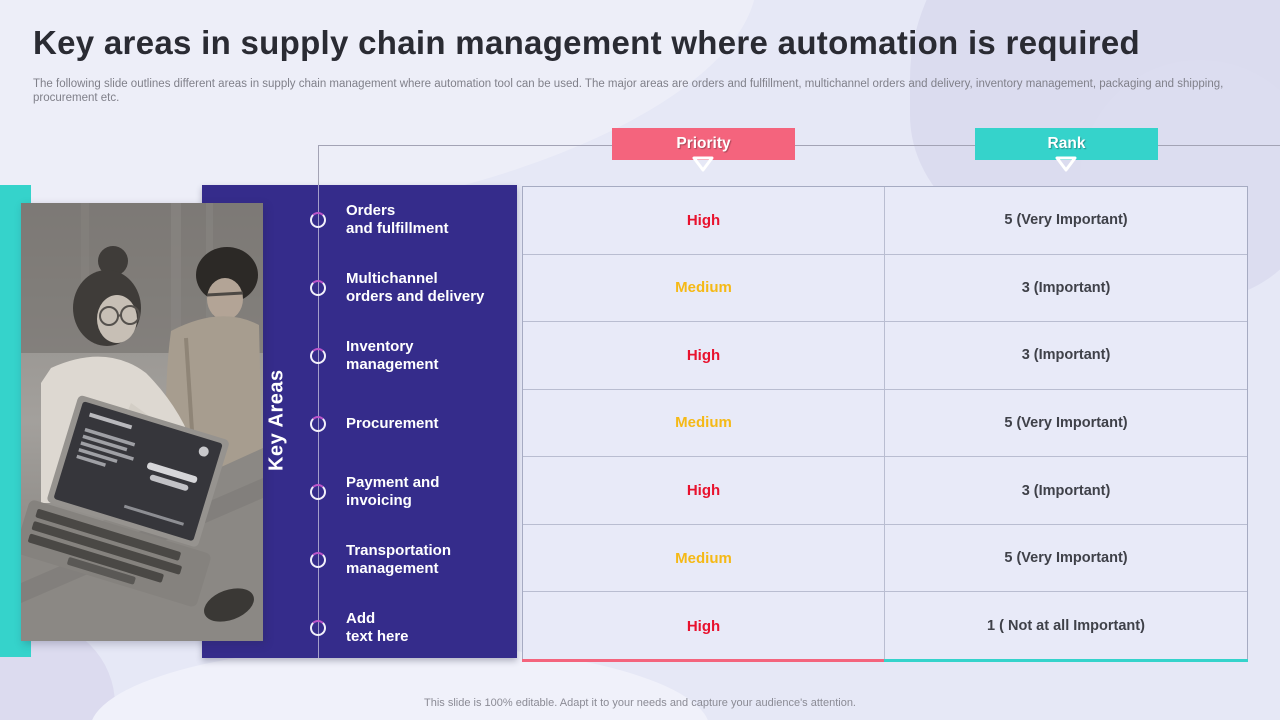 This screenshot has height=720, width=1280. Describe the element at coordinates (393, 491) in the screenshot. I see `key-area-item-payment: Payment and invoicing` at that location.